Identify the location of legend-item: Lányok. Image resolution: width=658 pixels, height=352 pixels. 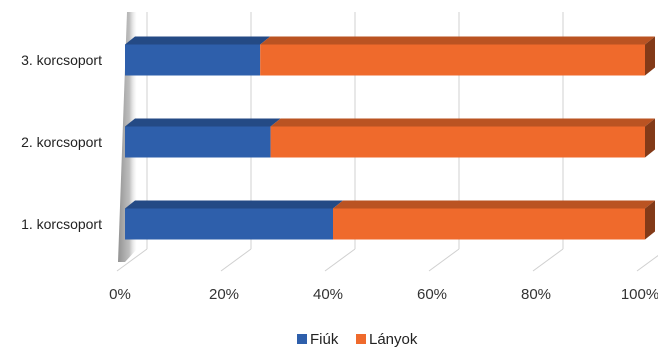
(387, 339).